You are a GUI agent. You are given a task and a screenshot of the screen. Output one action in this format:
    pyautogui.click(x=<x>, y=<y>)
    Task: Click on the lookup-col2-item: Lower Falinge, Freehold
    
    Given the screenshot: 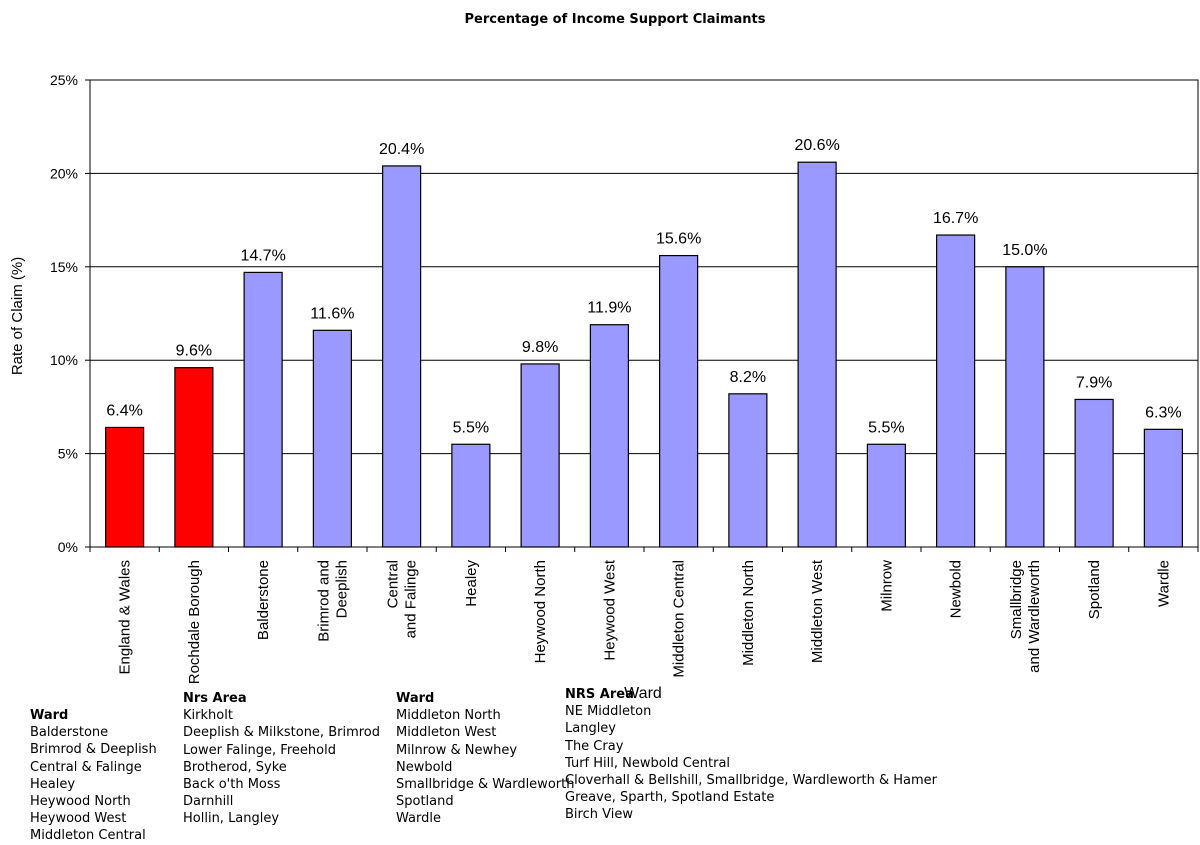 What is the action you would take?
    pyautogui.click(x=259, y=750)
    